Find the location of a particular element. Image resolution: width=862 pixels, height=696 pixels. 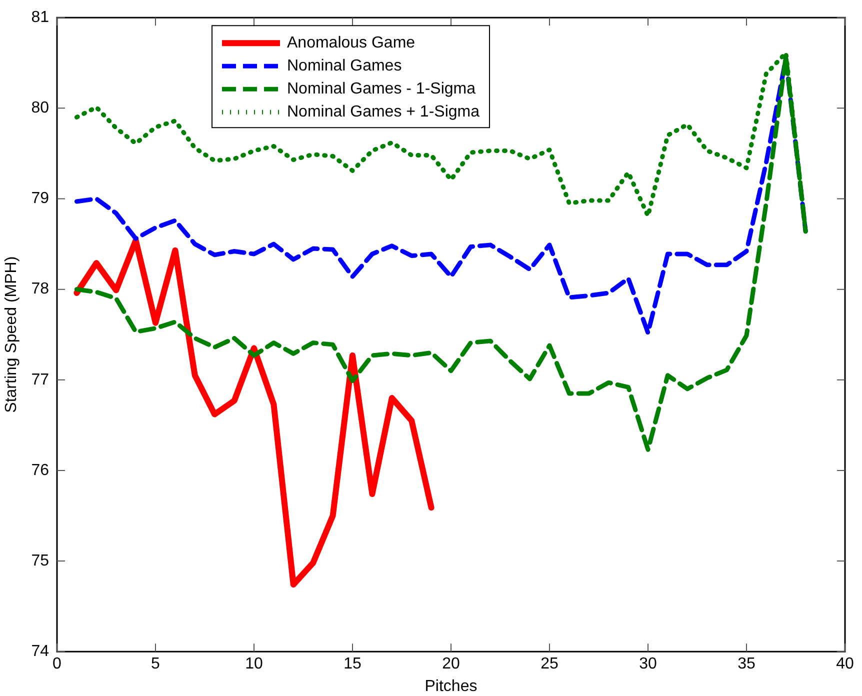

y-tick-label: 76 is located at coordinates (40, 470).